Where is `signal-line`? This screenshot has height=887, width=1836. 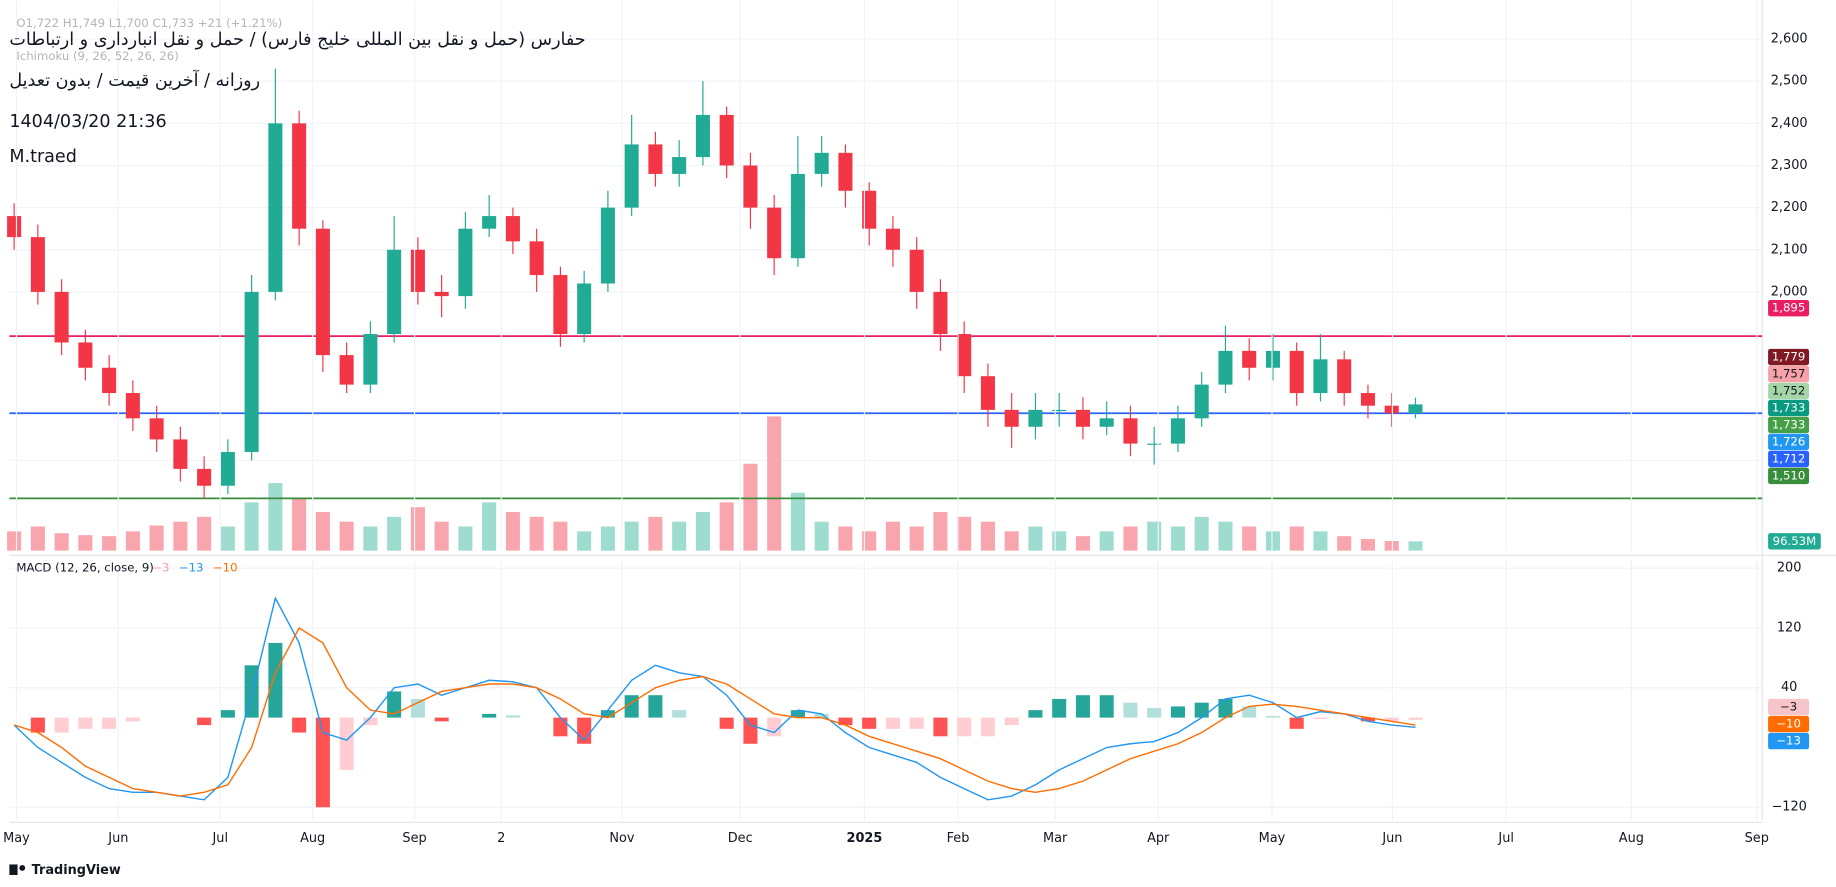 signal-line is located at coordinates (714, 711).